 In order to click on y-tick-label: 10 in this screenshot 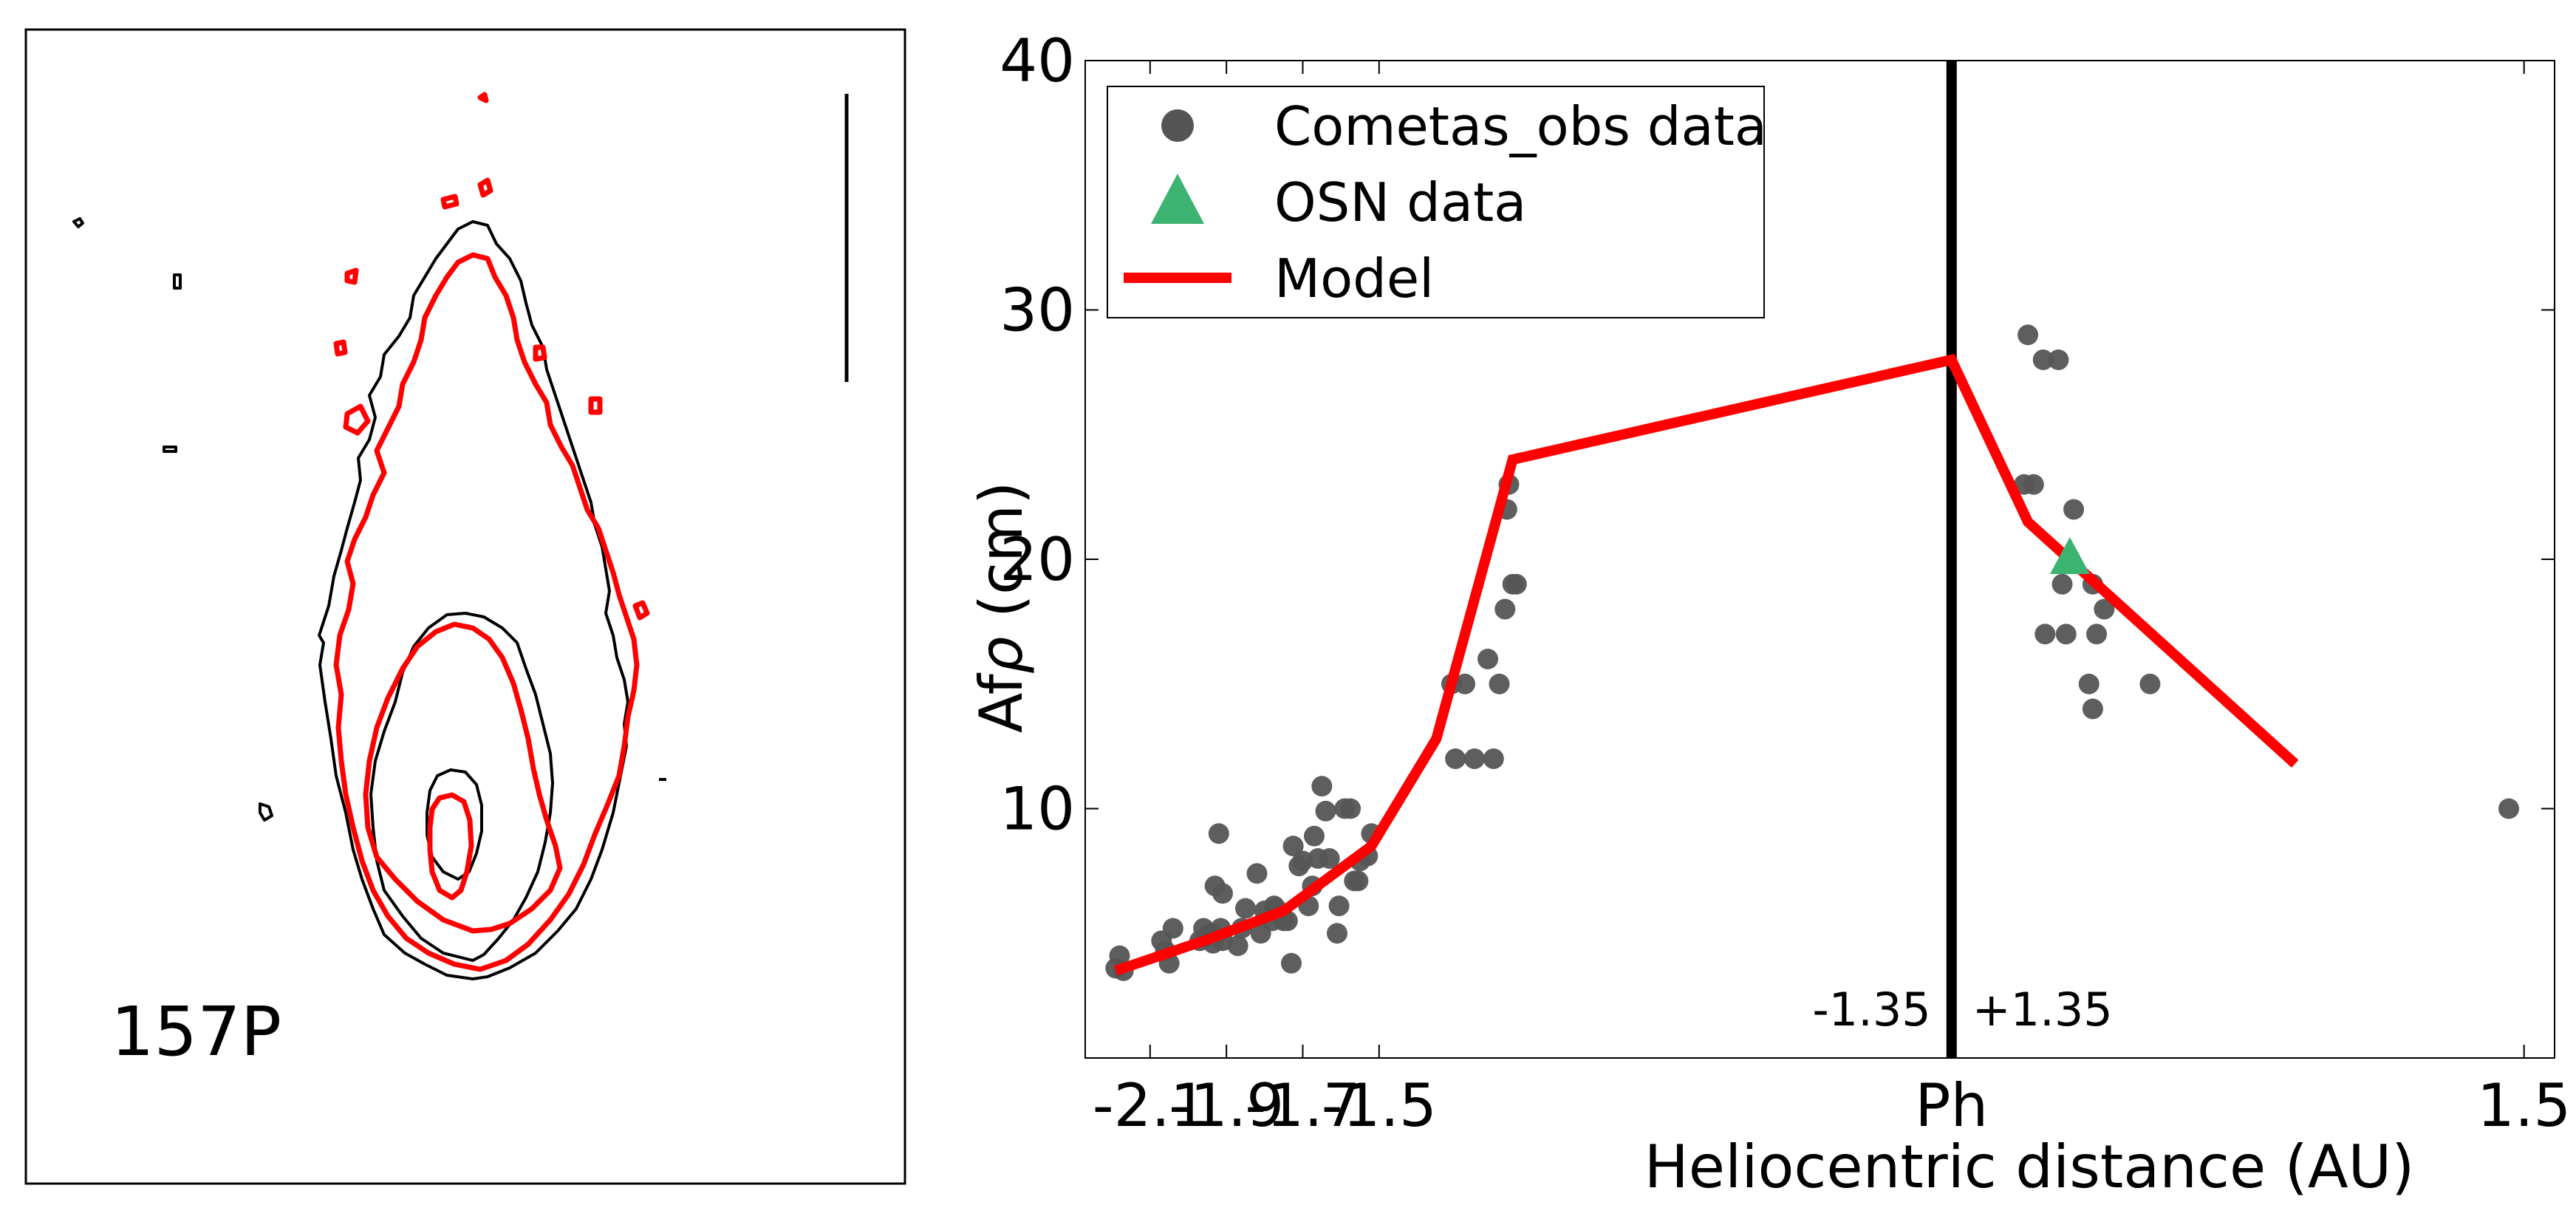, I will do `click(1037, 809)`.